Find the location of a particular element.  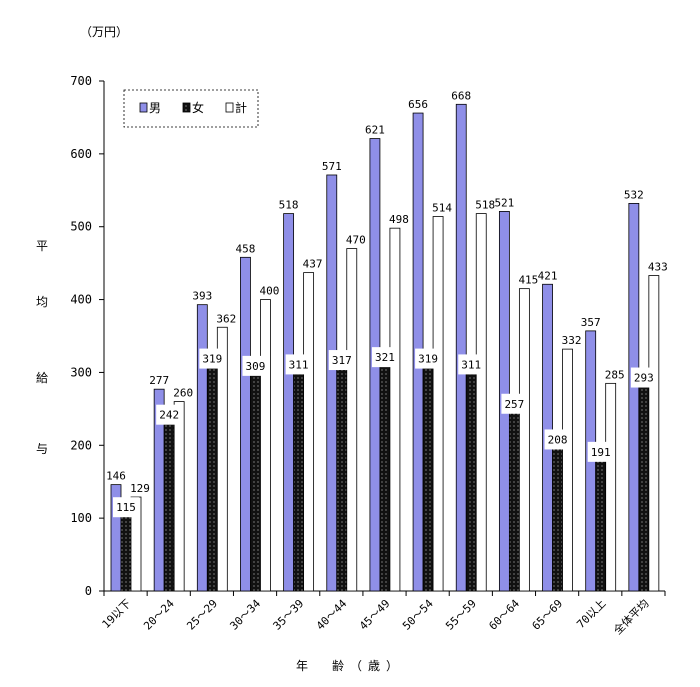

y-axis-label-char: 与 is located at coordinates (42, 449).